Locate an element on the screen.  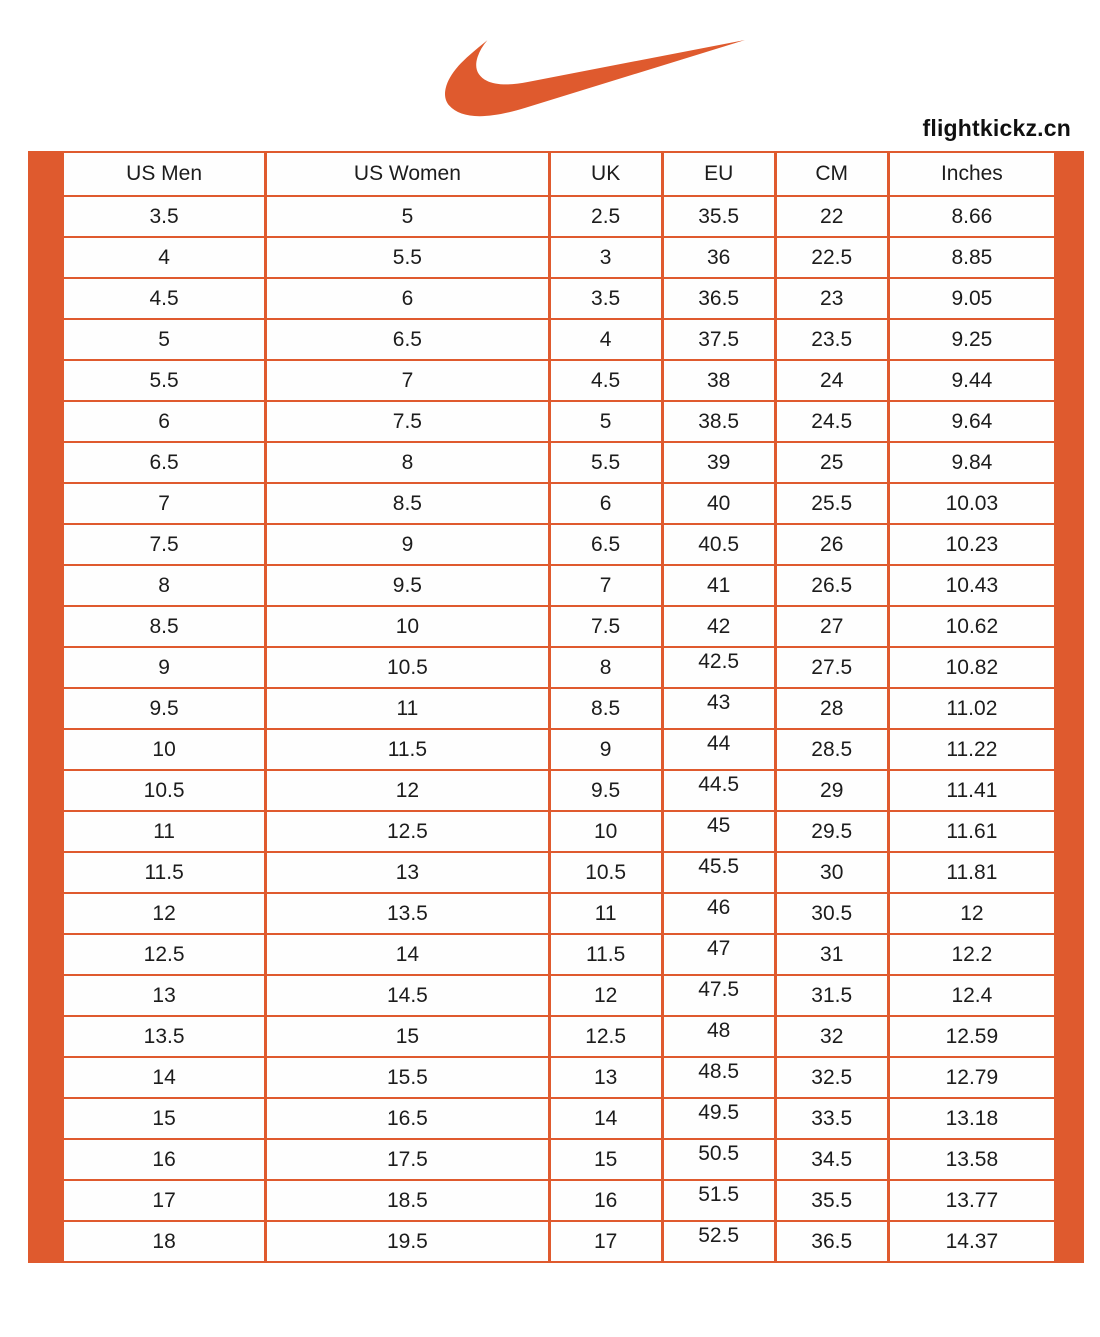
table-cell: 25 is located at coordinates (831, 462).